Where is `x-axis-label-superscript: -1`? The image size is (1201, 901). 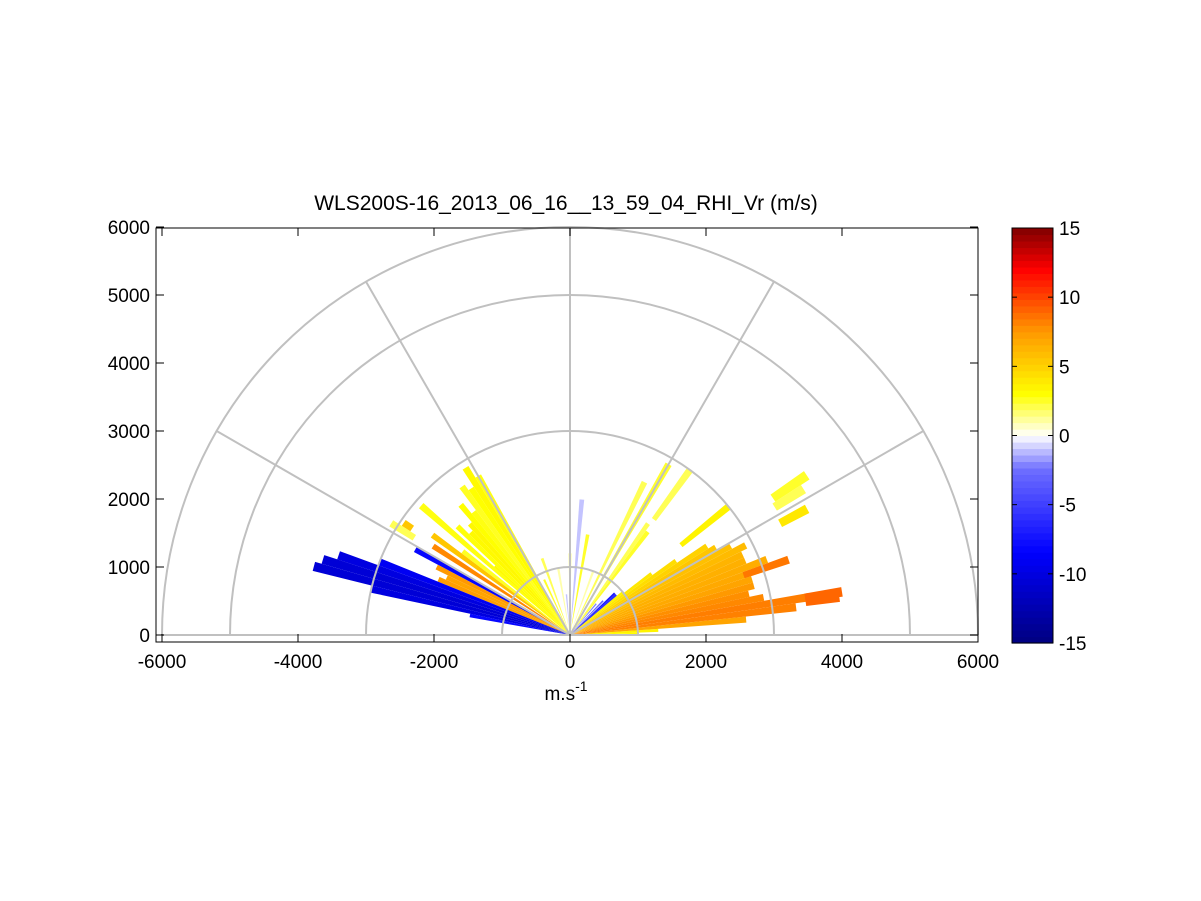
x-axis-label-superscript: -1 is located at coordinates (581, 686).